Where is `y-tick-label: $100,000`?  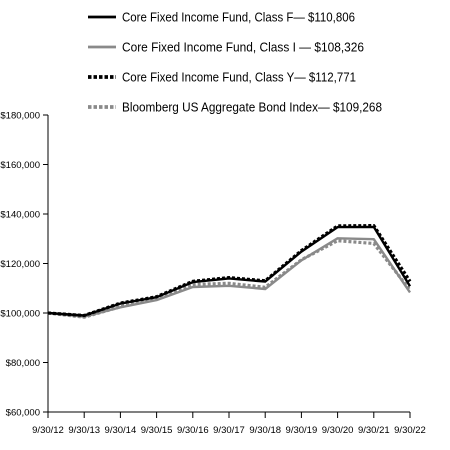 y-tick-label: $100,000 is located at coordinates (20, 314).